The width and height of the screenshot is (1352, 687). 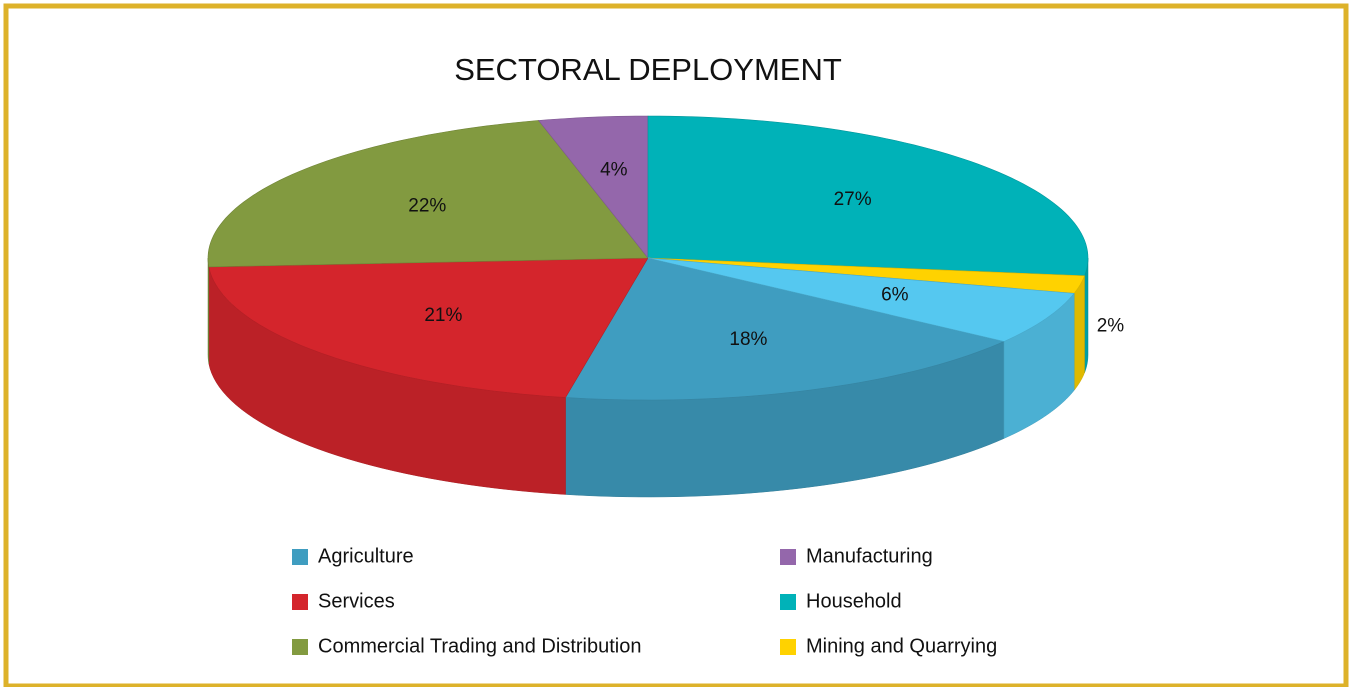 I want to click on legend-label: Mining and Quarrying, so click(x=901, y=646).